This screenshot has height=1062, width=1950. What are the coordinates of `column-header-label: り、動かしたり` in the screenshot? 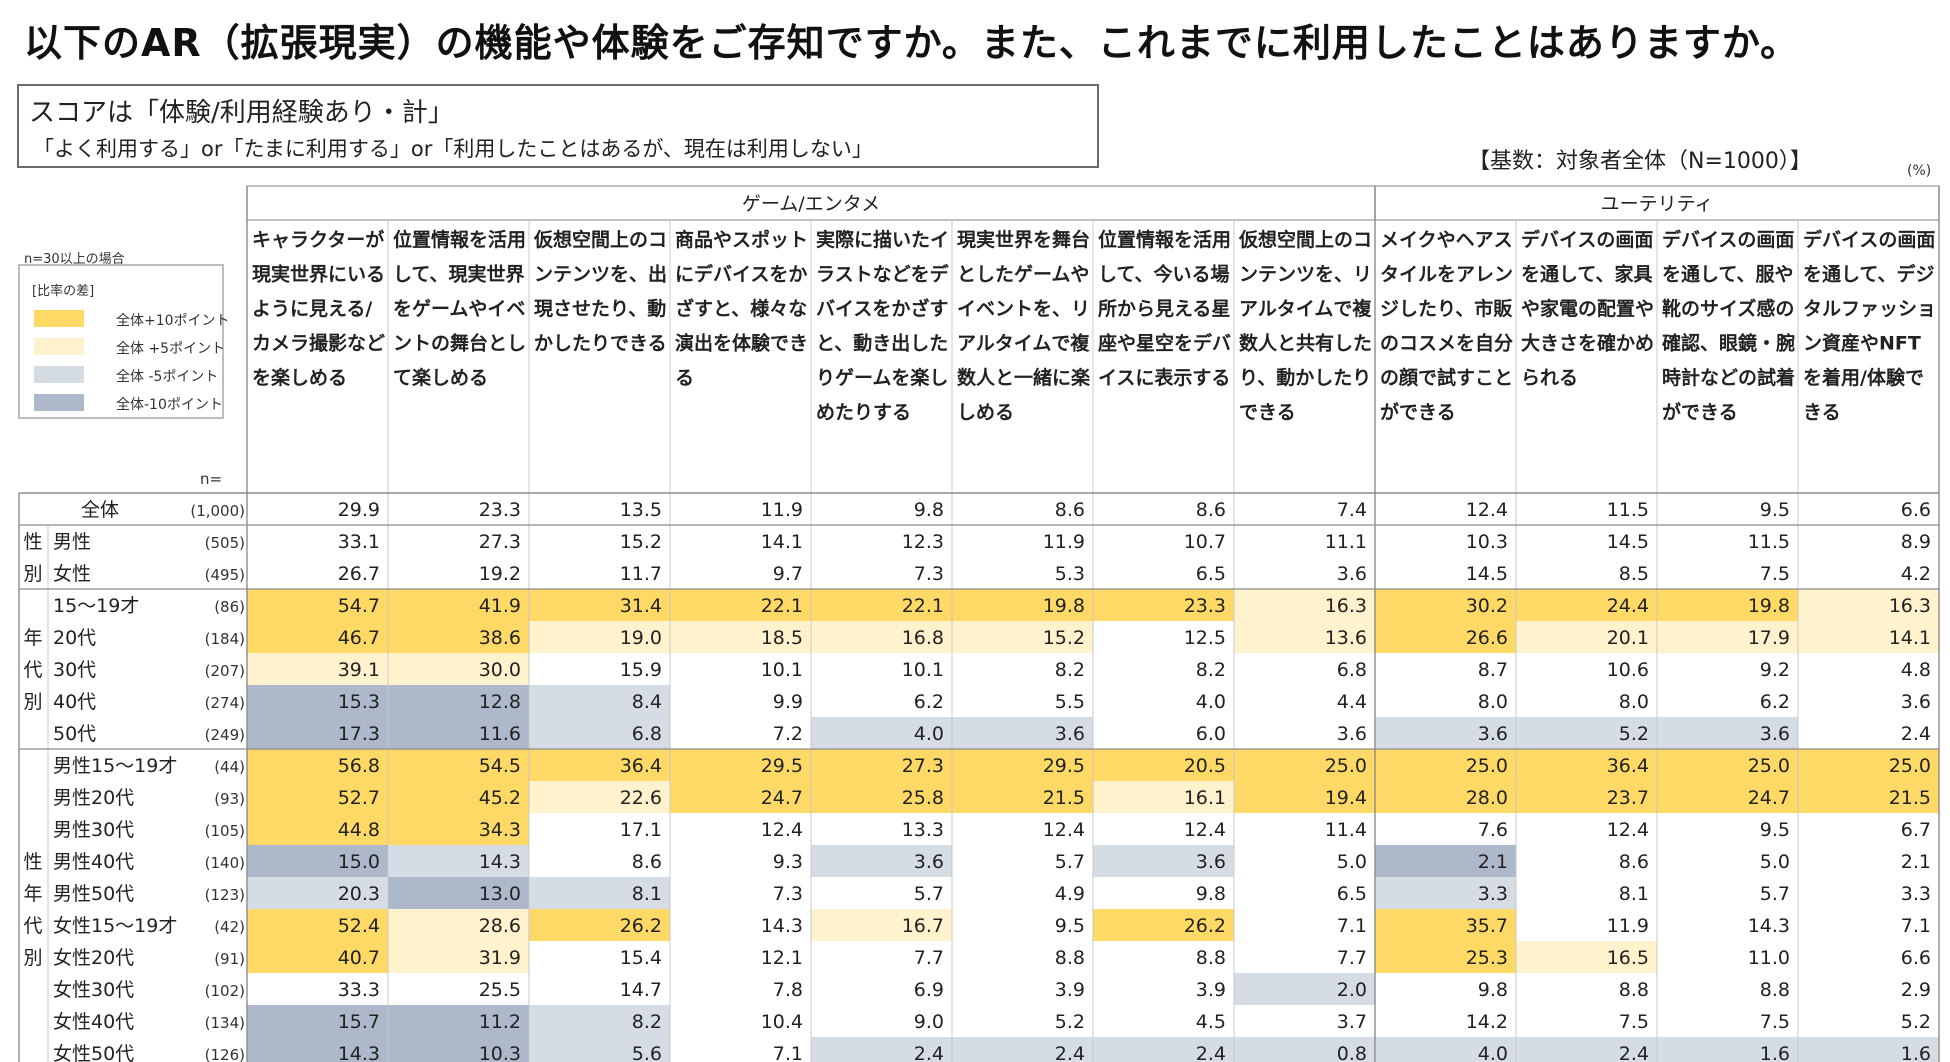 It's located at (1305, 378).